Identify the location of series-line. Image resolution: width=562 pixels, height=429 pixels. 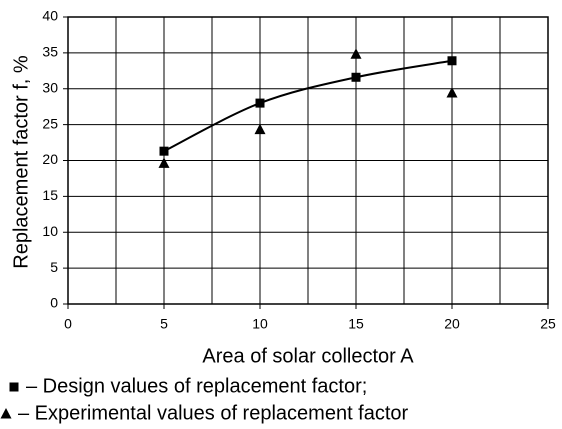
(308, 106).